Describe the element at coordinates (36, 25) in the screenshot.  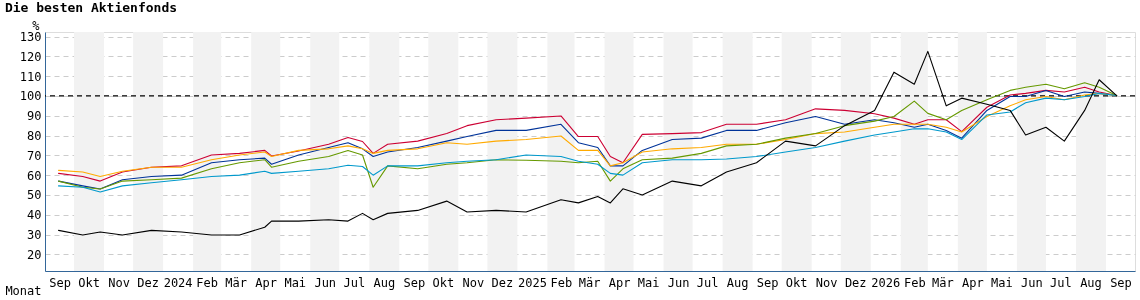
I see `y-axis-title: %` at that location.